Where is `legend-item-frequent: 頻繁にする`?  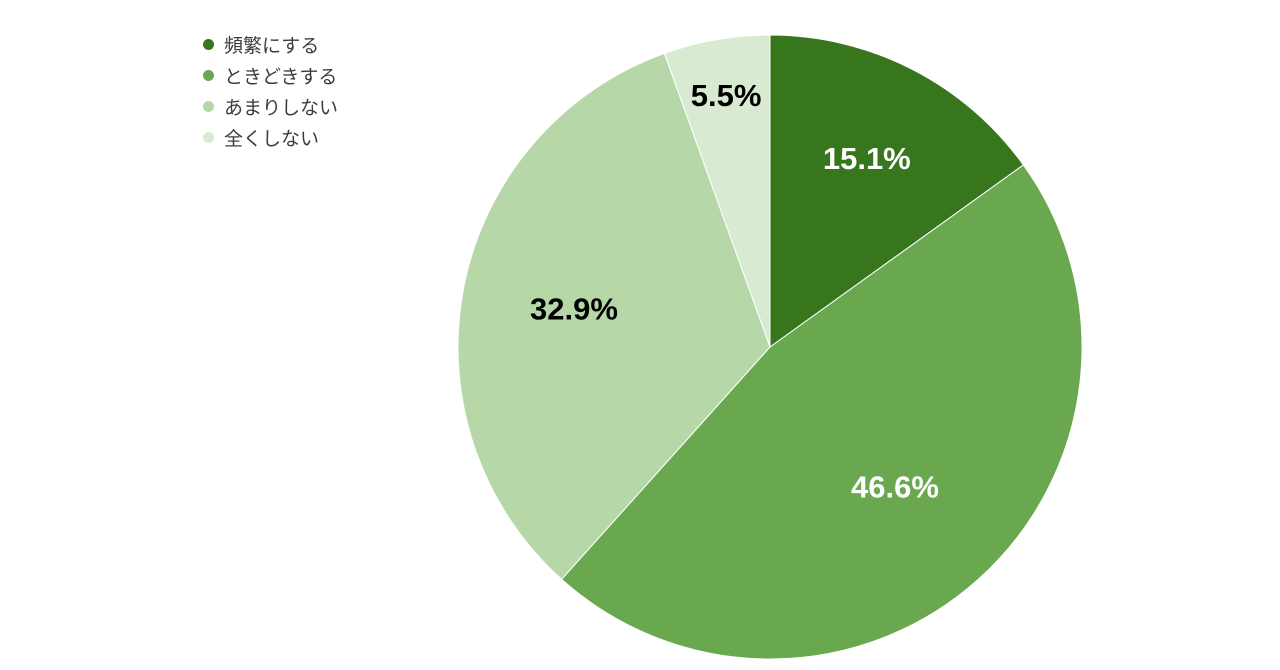
legend-item-frequent: 頻繁にする is located at coordinates (270, 44).